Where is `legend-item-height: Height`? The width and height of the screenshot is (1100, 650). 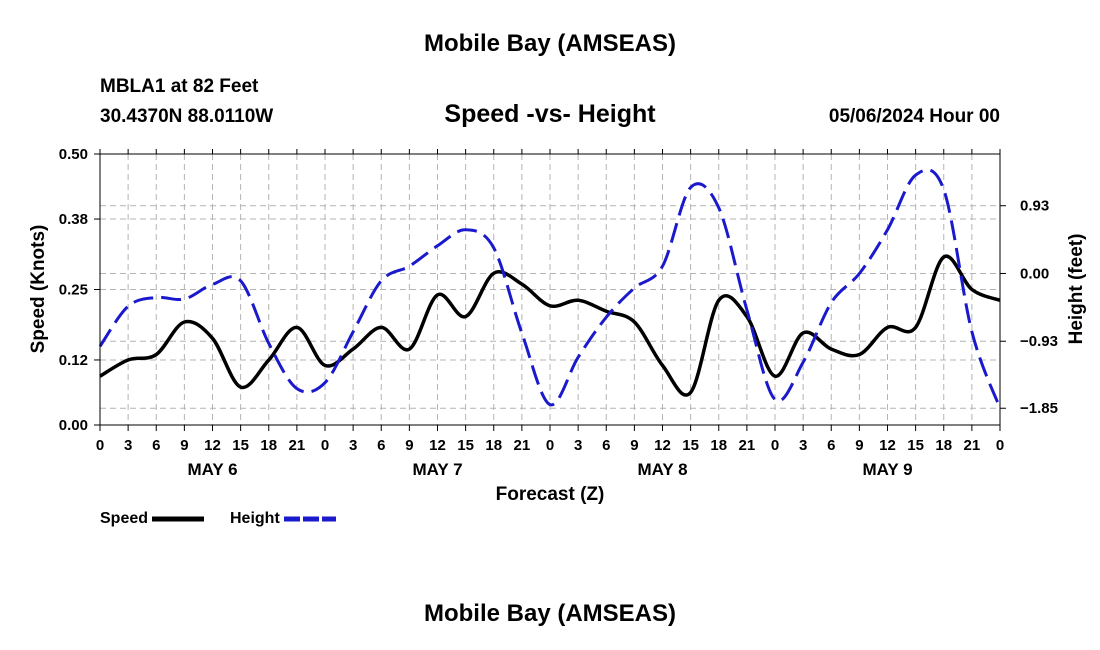
legend-item-height: Height is located at coordinates (283, 519).